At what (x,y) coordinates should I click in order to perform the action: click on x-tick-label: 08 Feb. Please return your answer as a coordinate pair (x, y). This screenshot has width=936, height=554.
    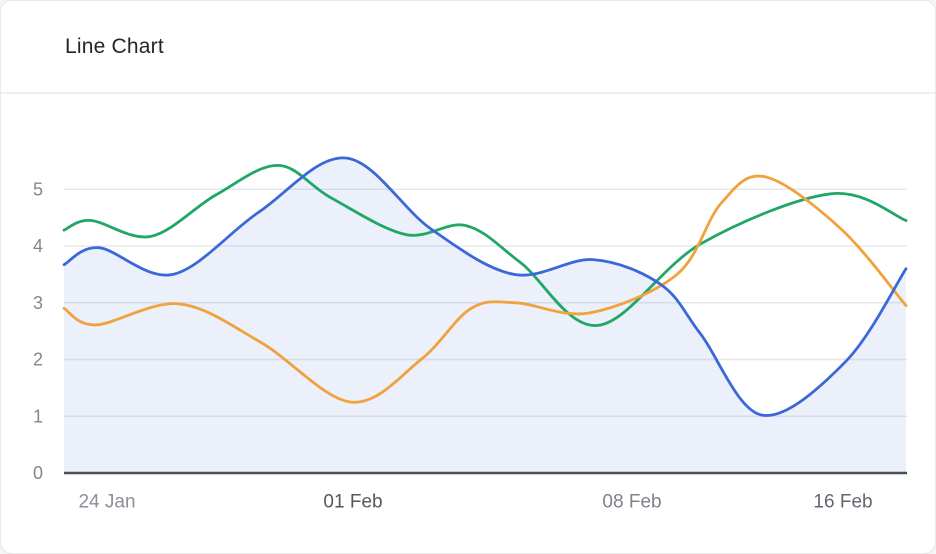
    Looking at the image, I should click on (631, 502).